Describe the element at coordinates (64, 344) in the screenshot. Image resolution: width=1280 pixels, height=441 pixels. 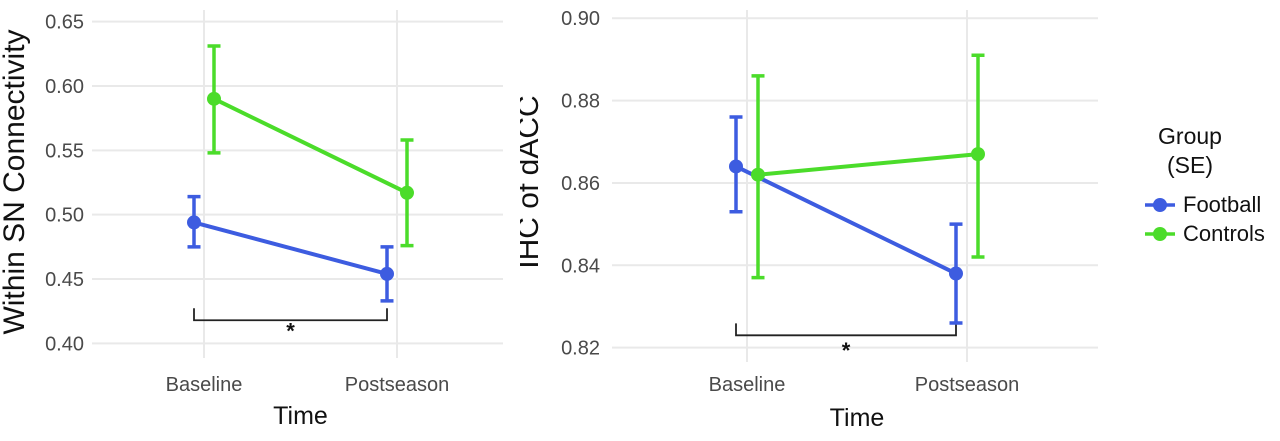
I see `y-tick-label: 0.40` at that location.